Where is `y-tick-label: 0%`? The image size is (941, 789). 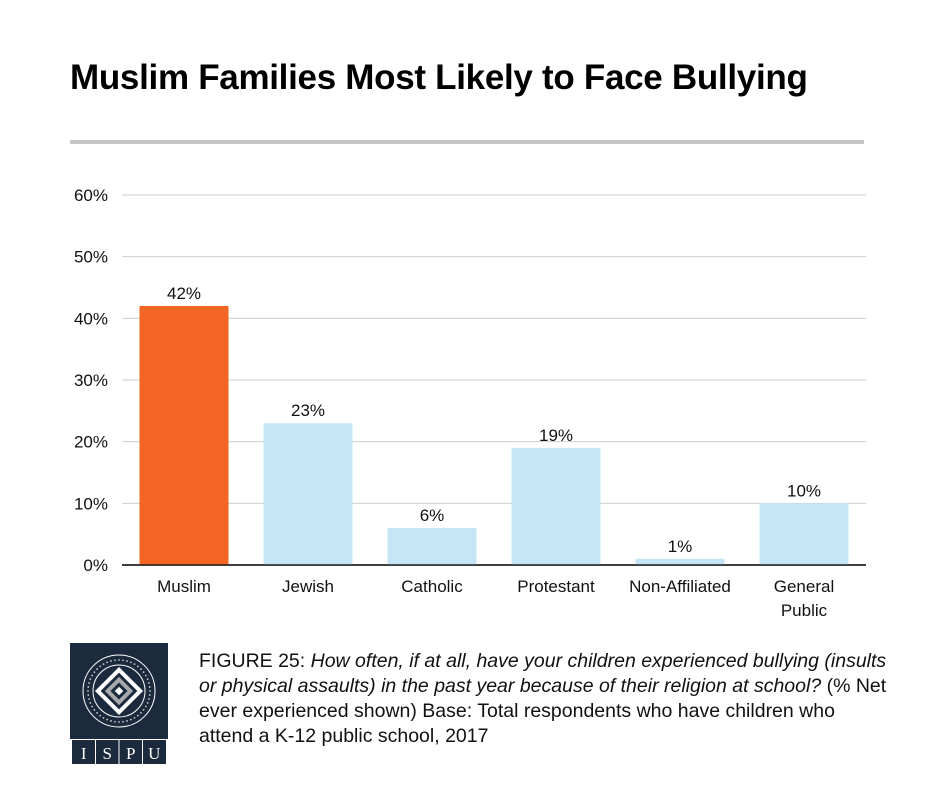
y-tick-label: 0% is located at coordinates (95, 565).